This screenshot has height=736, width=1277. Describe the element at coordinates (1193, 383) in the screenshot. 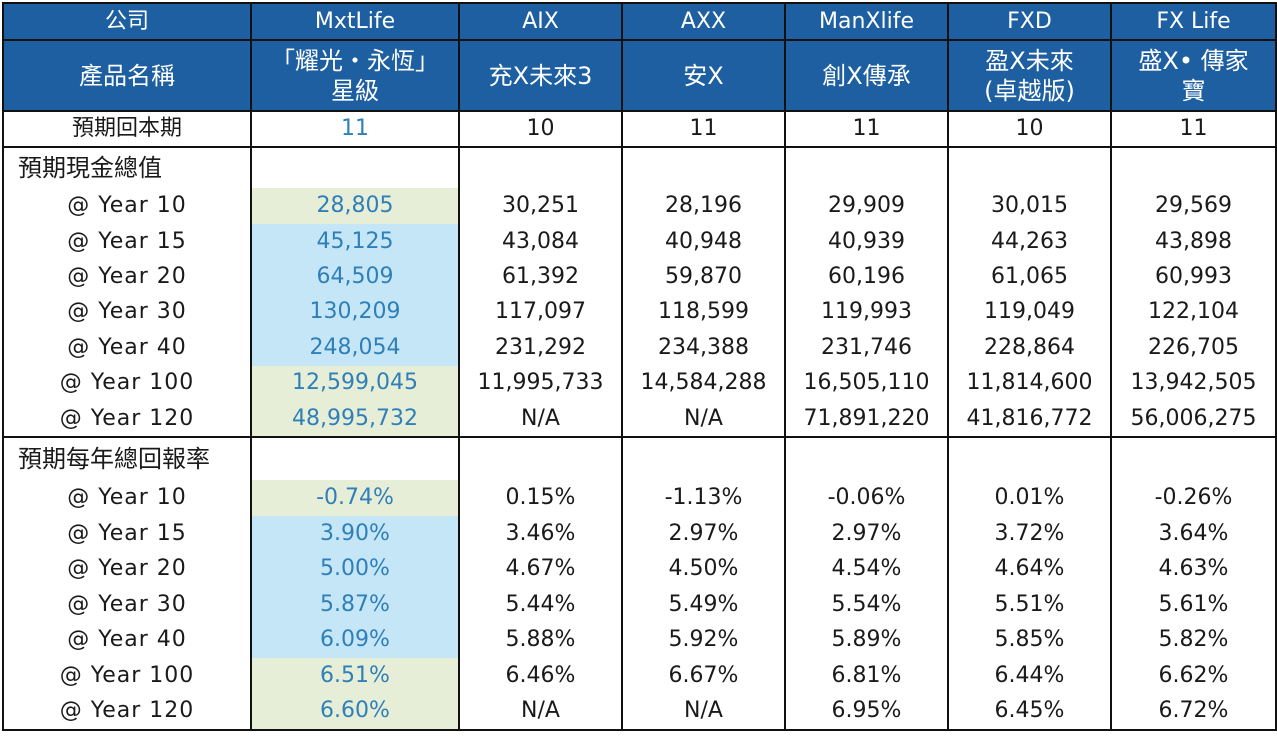

I see `value-cell: 13,942,505` at that location.